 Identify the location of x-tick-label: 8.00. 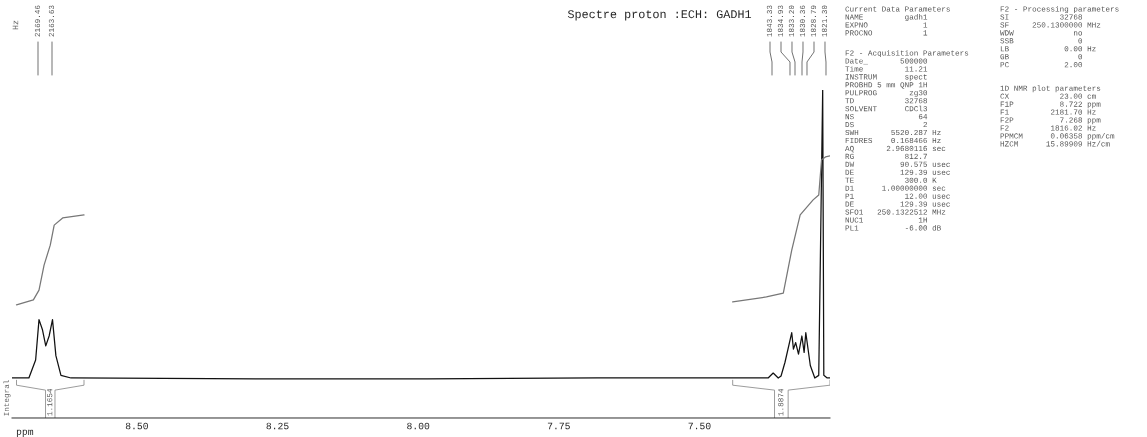
(418, 426).